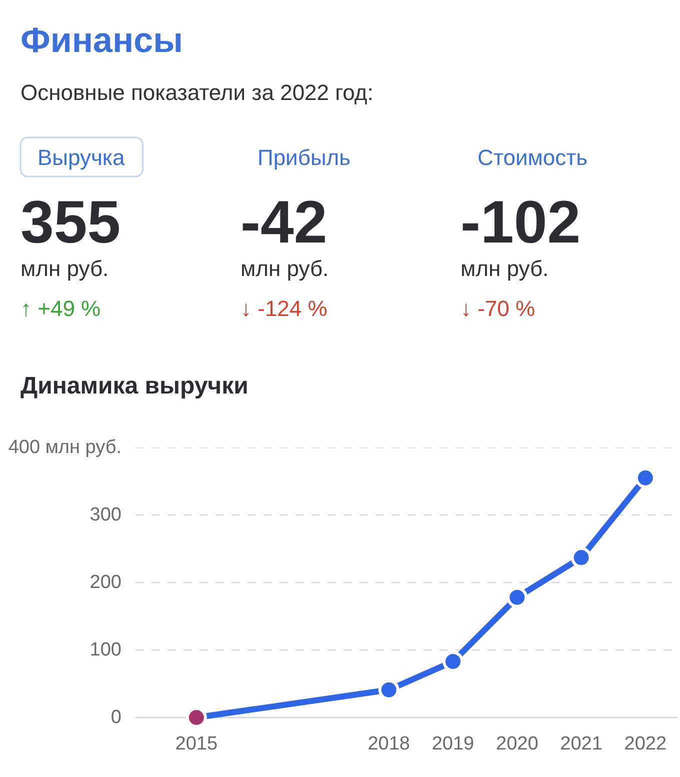 This screenshot has width=680, height=777. What do you see at coordinates (284, 308) in the screenshot?
I see `text: ↓ -124 %` at bounding box center [284, 308].